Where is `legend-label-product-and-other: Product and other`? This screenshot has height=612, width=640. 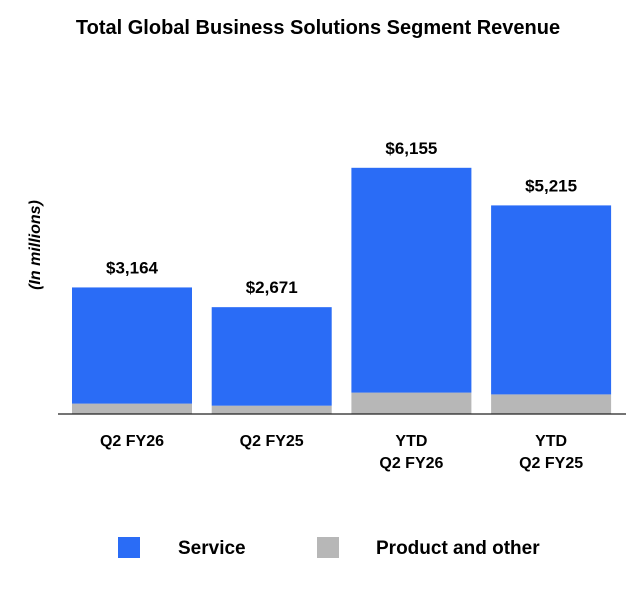
legend-label-product-and-other: Product and other is located at coordinates (458, 548).